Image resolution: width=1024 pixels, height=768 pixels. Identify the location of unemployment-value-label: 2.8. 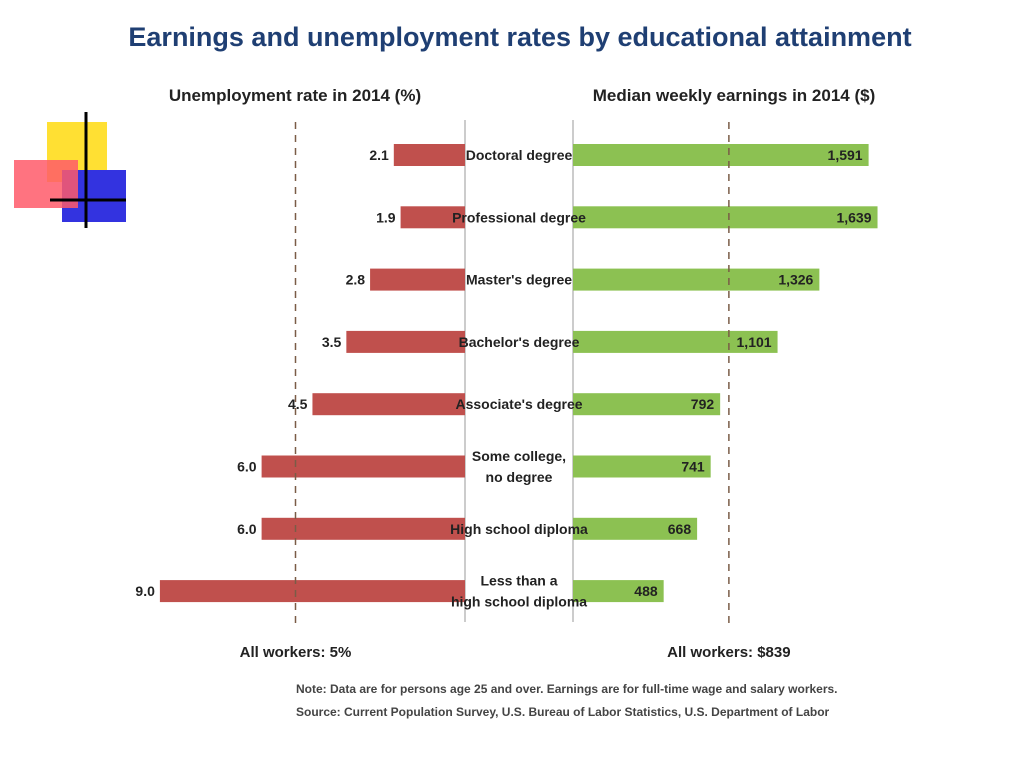
(356, 280).